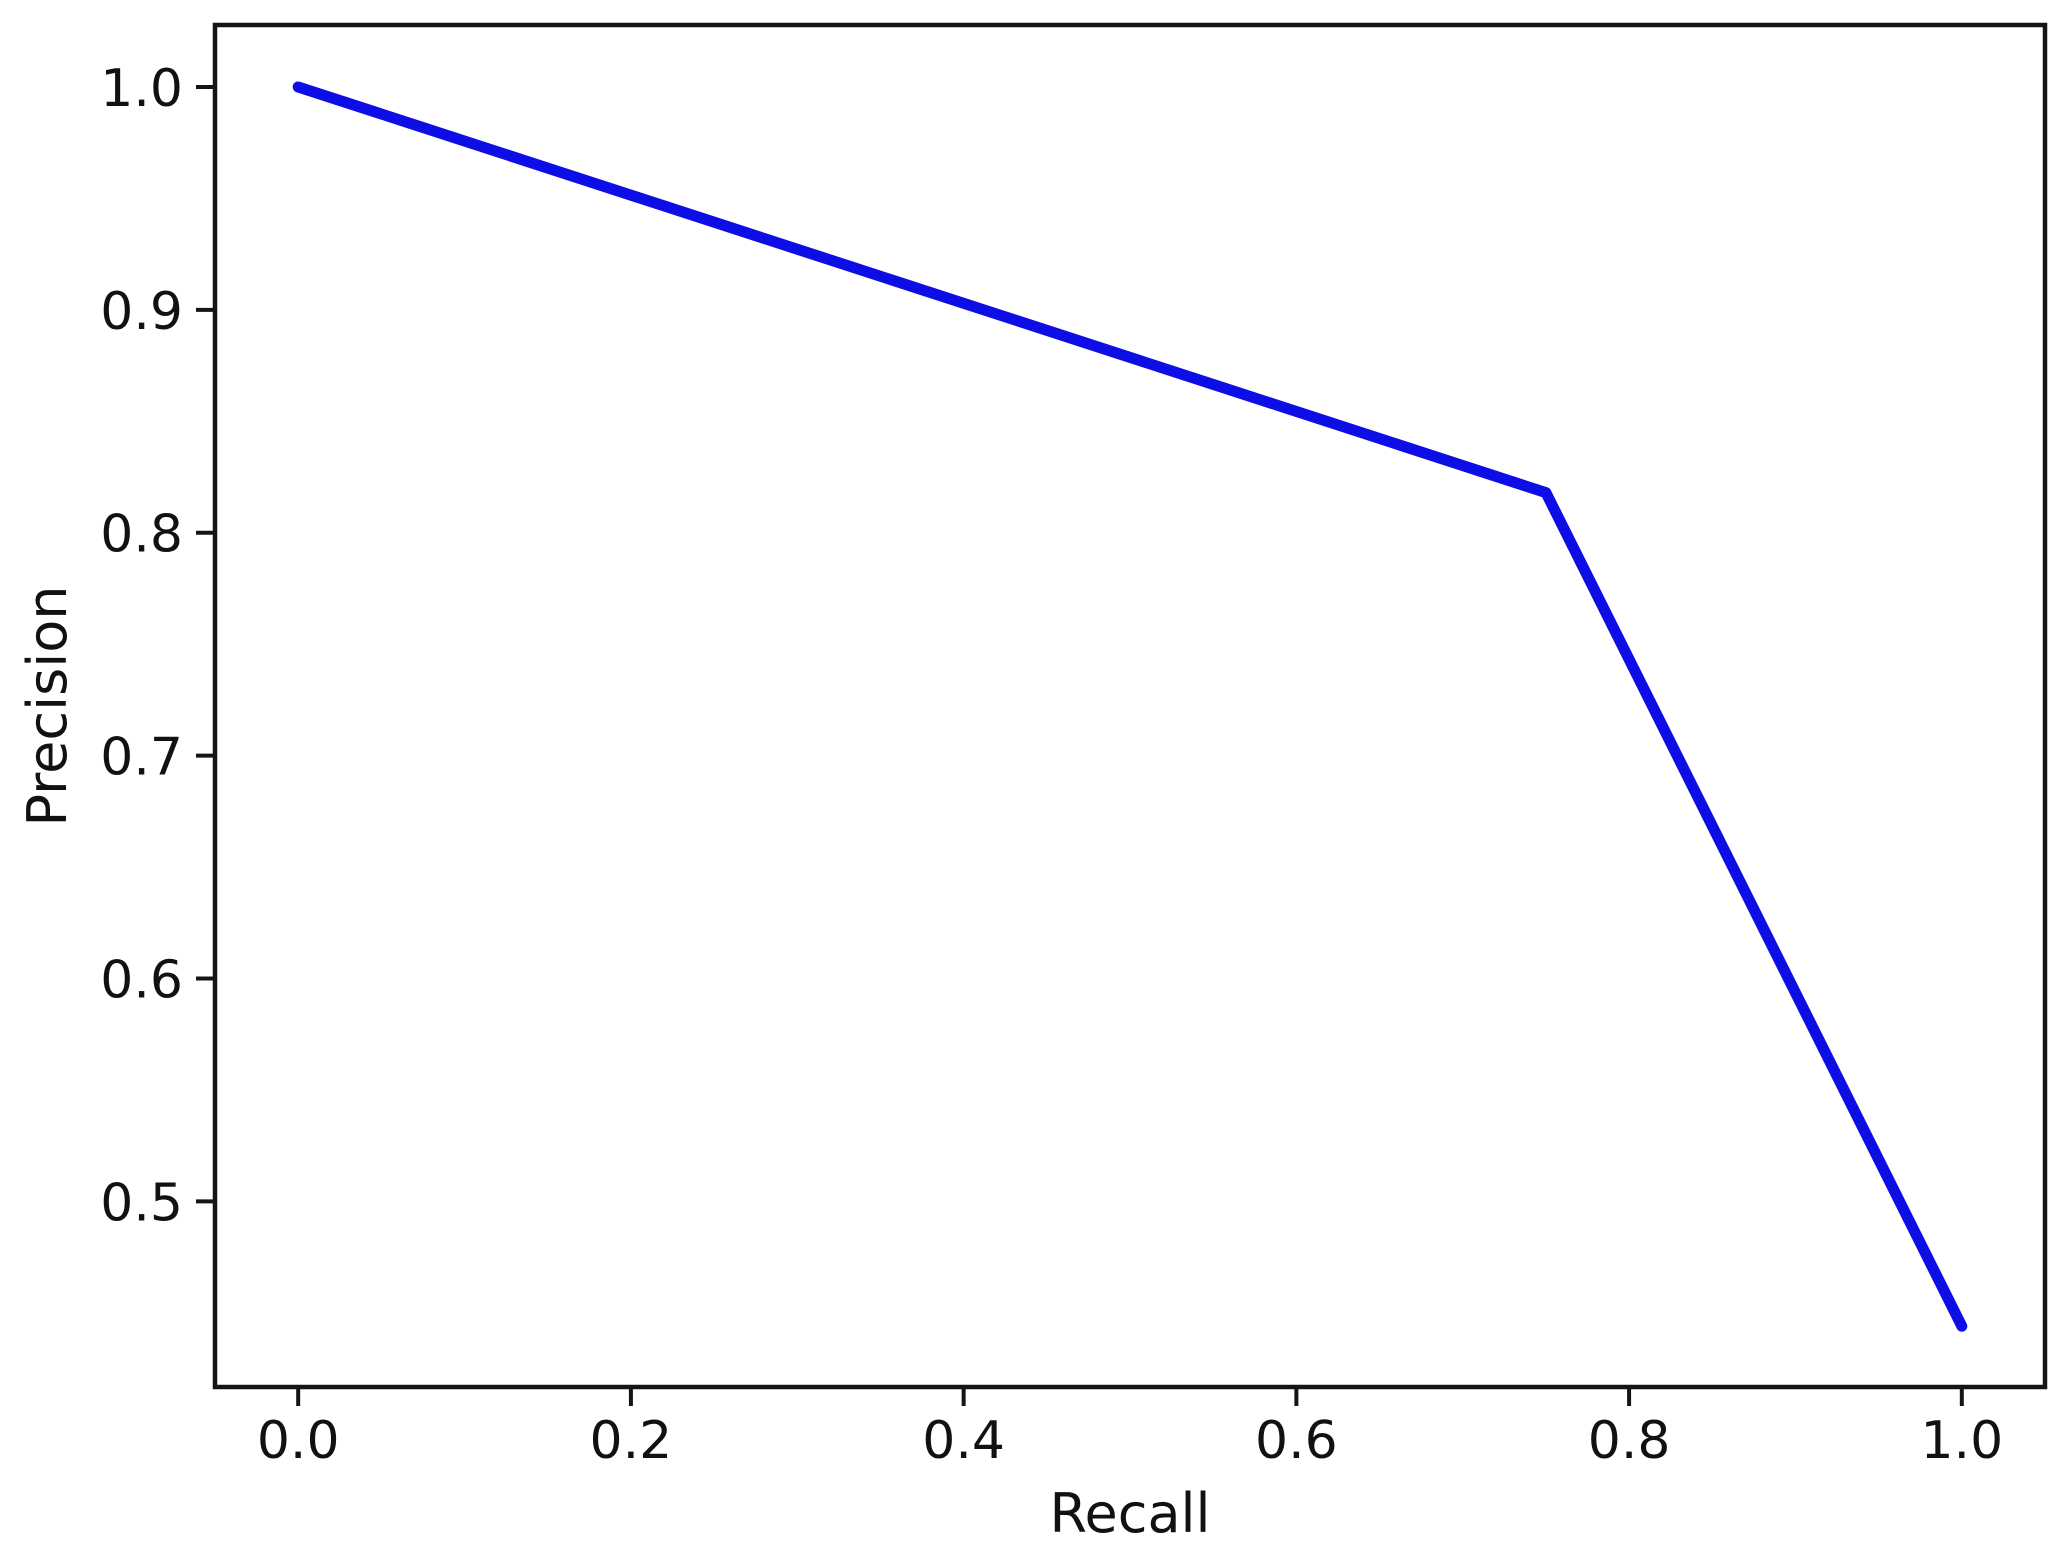  What do you see at coordinates (298, 1441) in the screenshot?
I see `x-axis-tick-label: 0.0` at bounding box center [298, 1441].